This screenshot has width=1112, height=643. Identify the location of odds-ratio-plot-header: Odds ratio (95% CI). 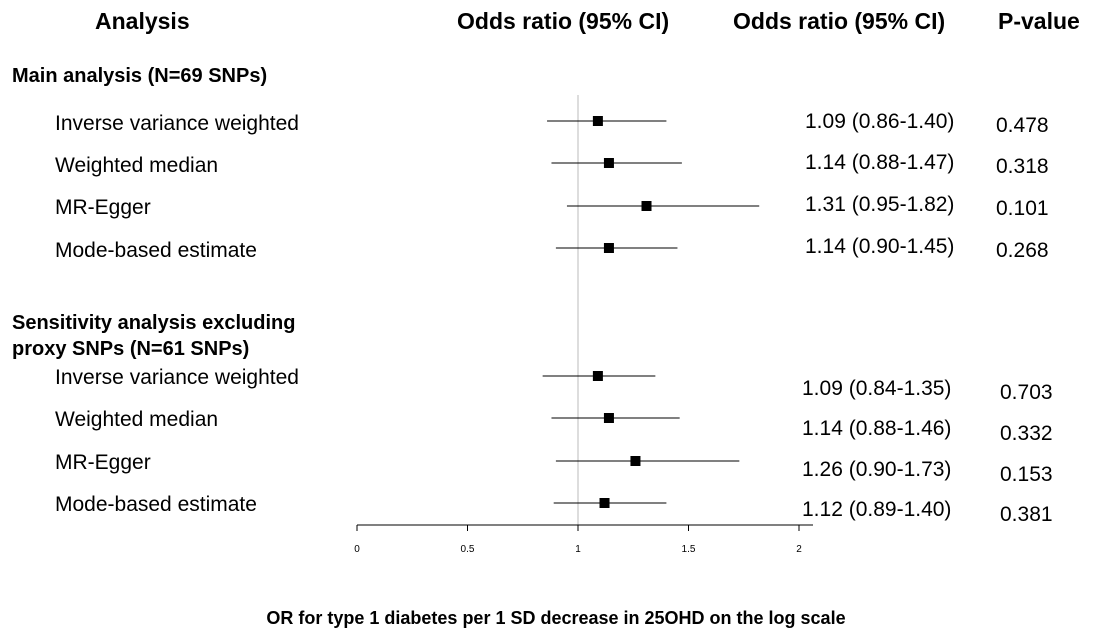
(563, 21).